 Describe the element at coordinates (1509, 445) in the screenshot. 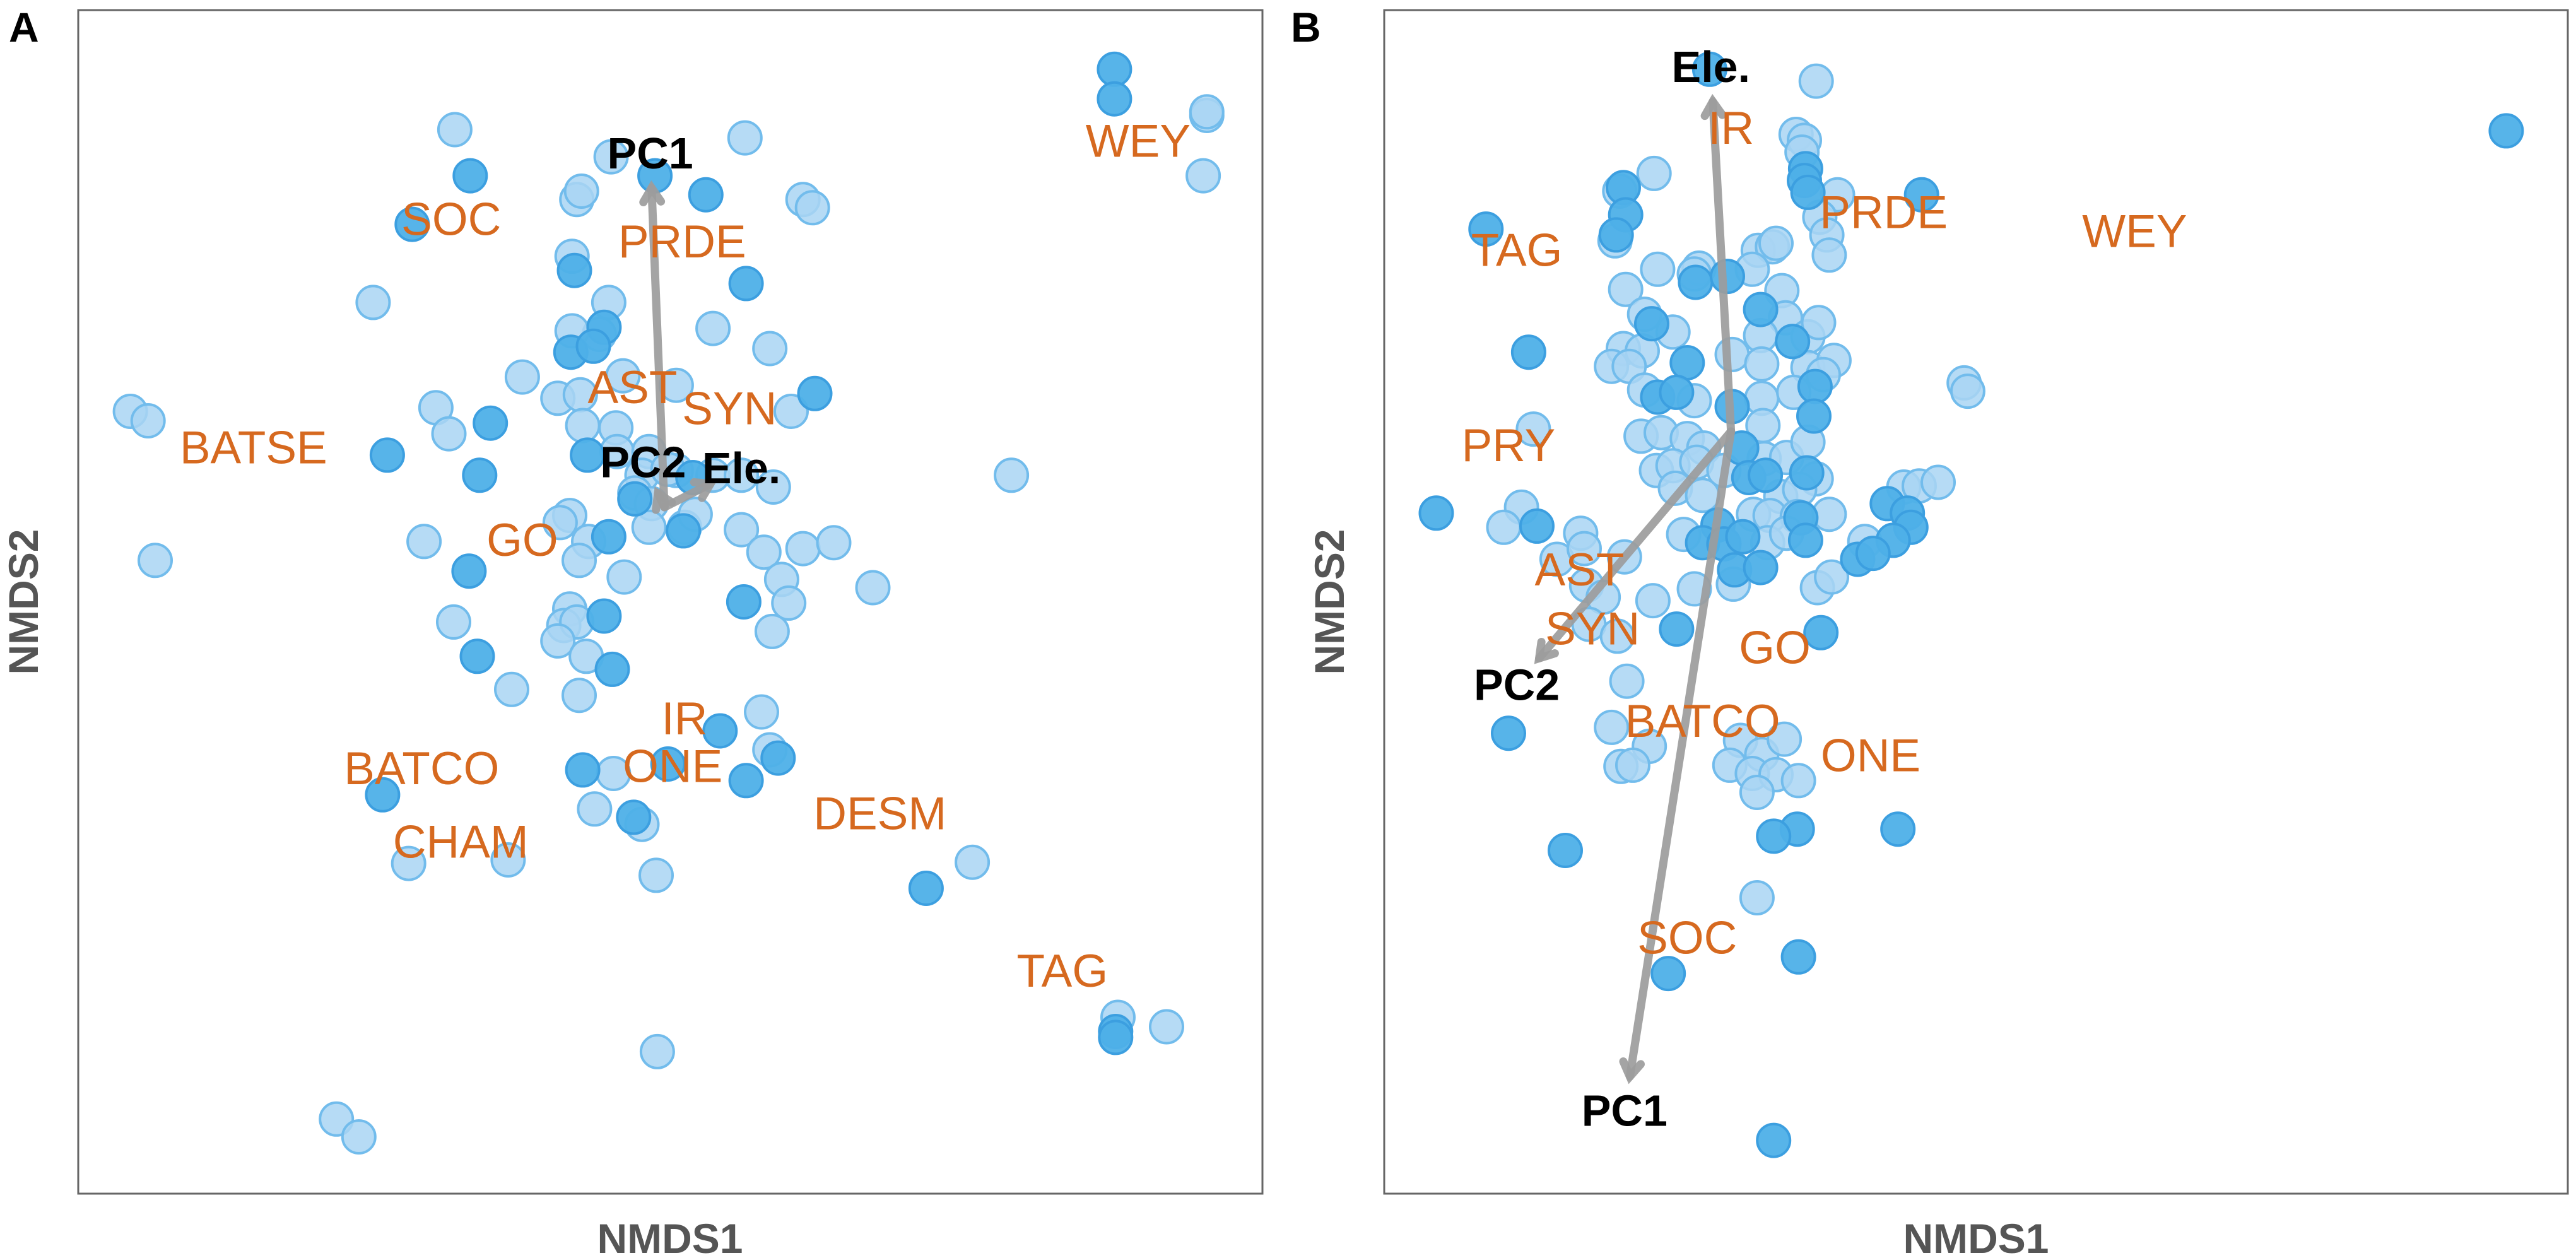

I see `species-label: PRY` at that location.